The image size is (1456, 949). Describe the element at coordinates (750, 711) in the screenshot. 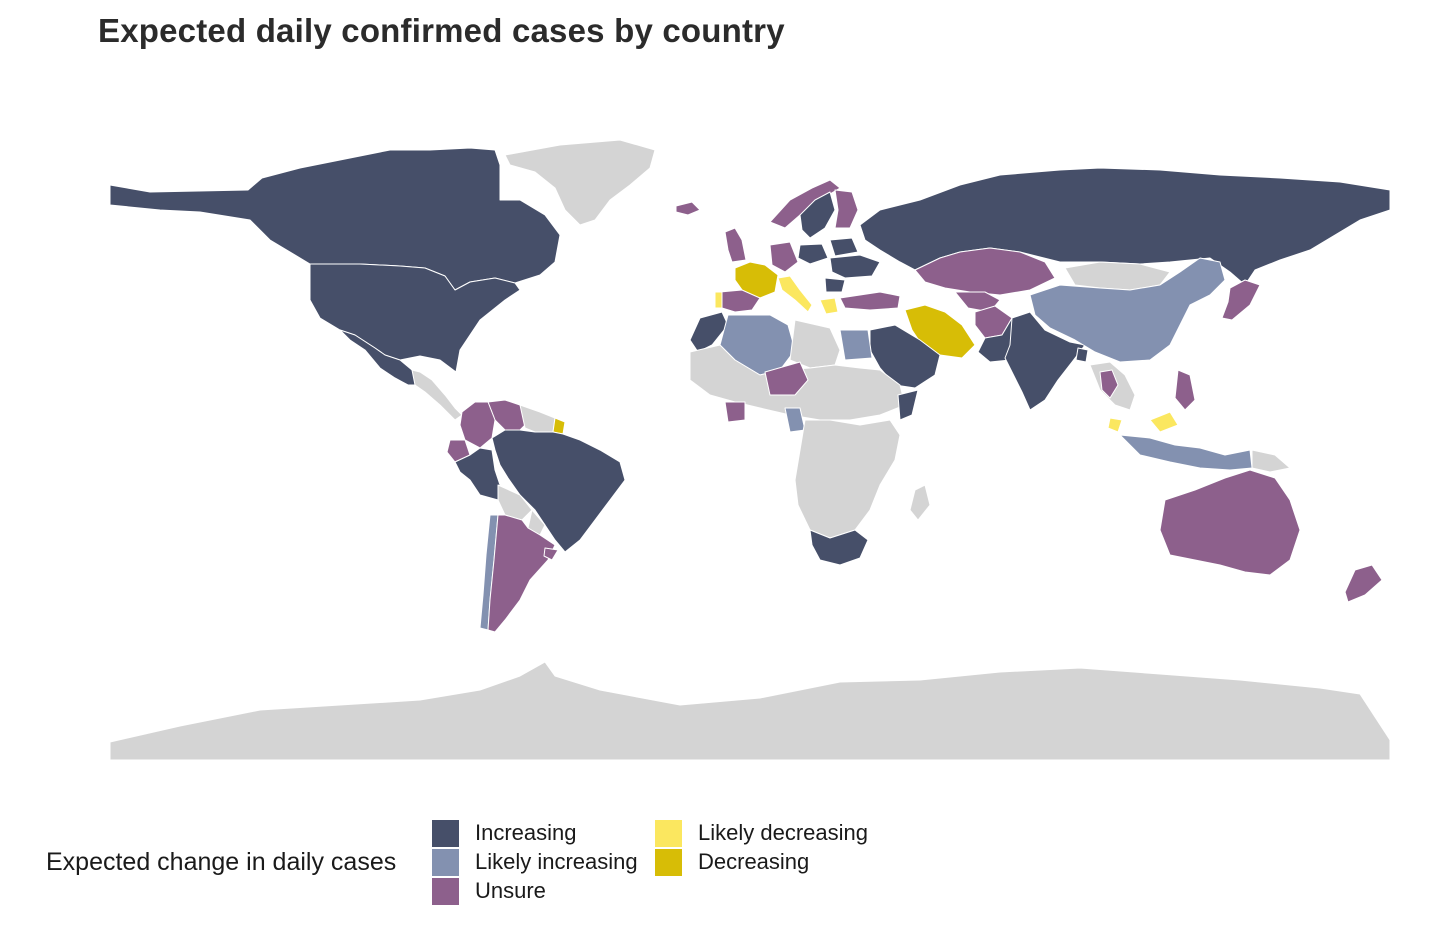

I see `country-antarctica` at that location.